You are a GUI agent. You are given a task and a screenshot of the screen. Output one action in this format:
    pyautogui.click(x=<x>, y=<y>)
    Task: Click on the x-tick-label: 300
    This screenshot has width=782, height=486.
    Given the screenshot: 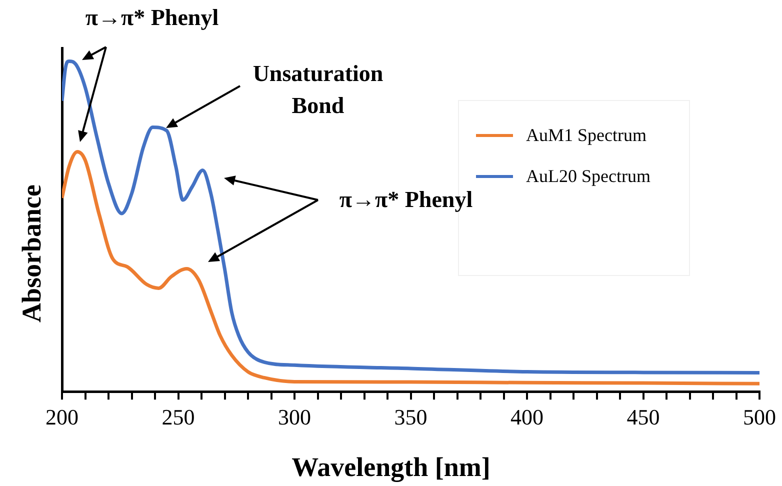 What is the action you would take?
    pyautogui.click(x=294, y=417)
    